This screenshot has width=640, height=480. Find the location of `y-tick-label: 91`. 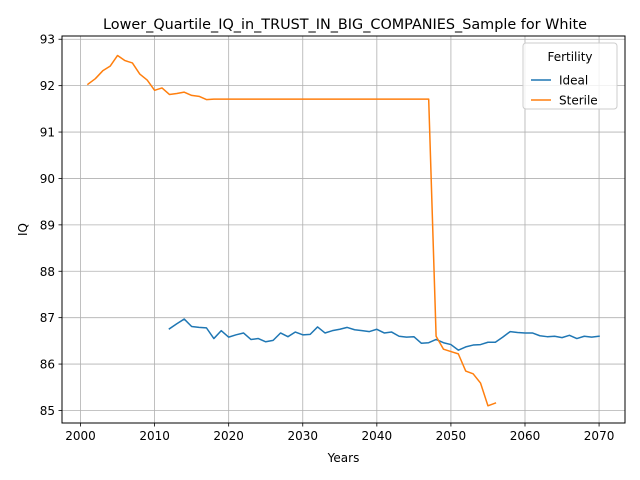

y-tick-label: 91 is located at coordinates (47, 133).